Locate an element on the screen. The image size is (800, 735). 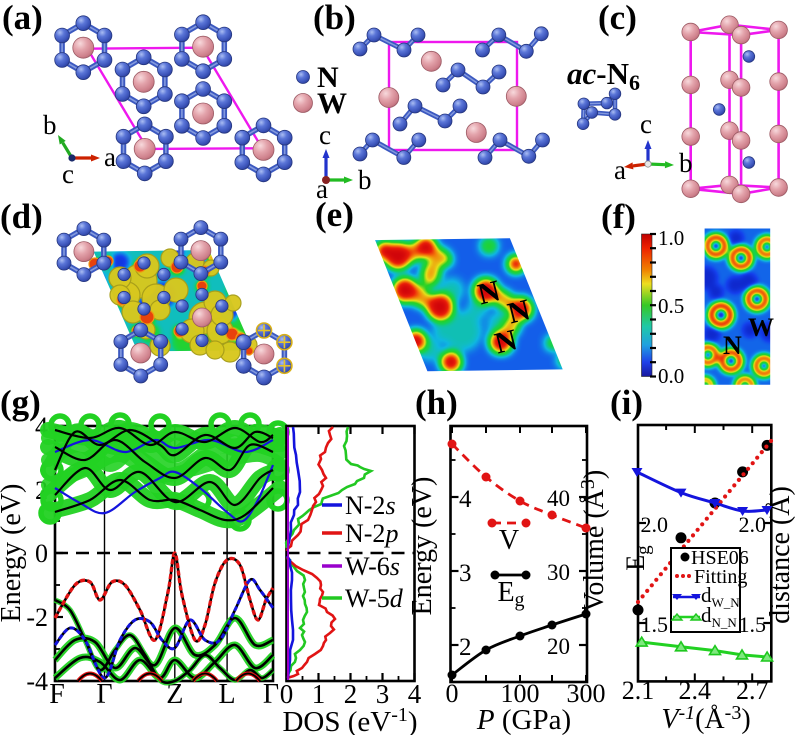
svg-text: (c) is located at coordinates (617, 18).